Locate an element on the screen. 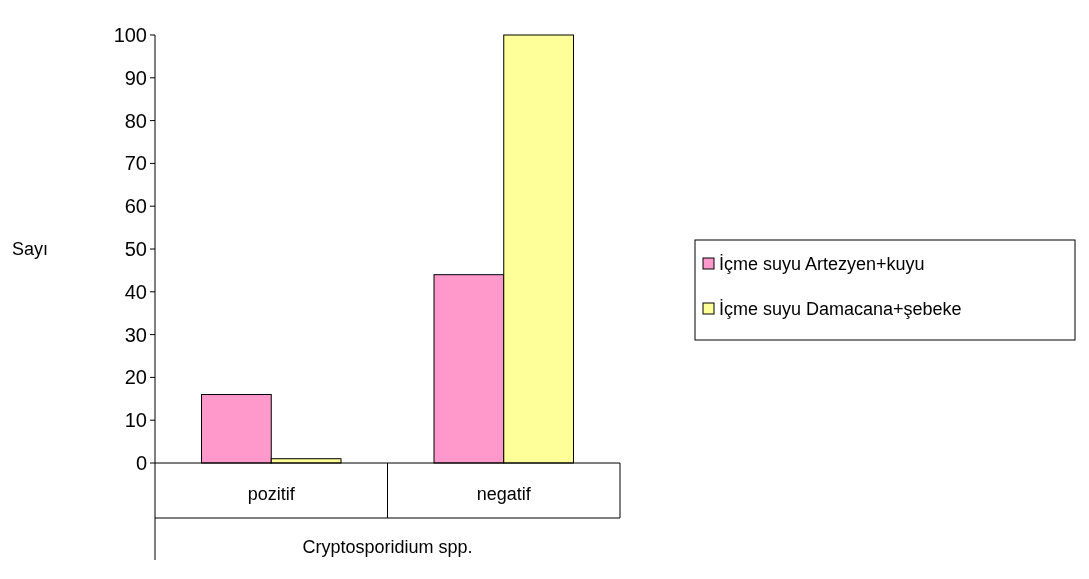  y-tick-label: 50 is located at coordinates (135, 249).